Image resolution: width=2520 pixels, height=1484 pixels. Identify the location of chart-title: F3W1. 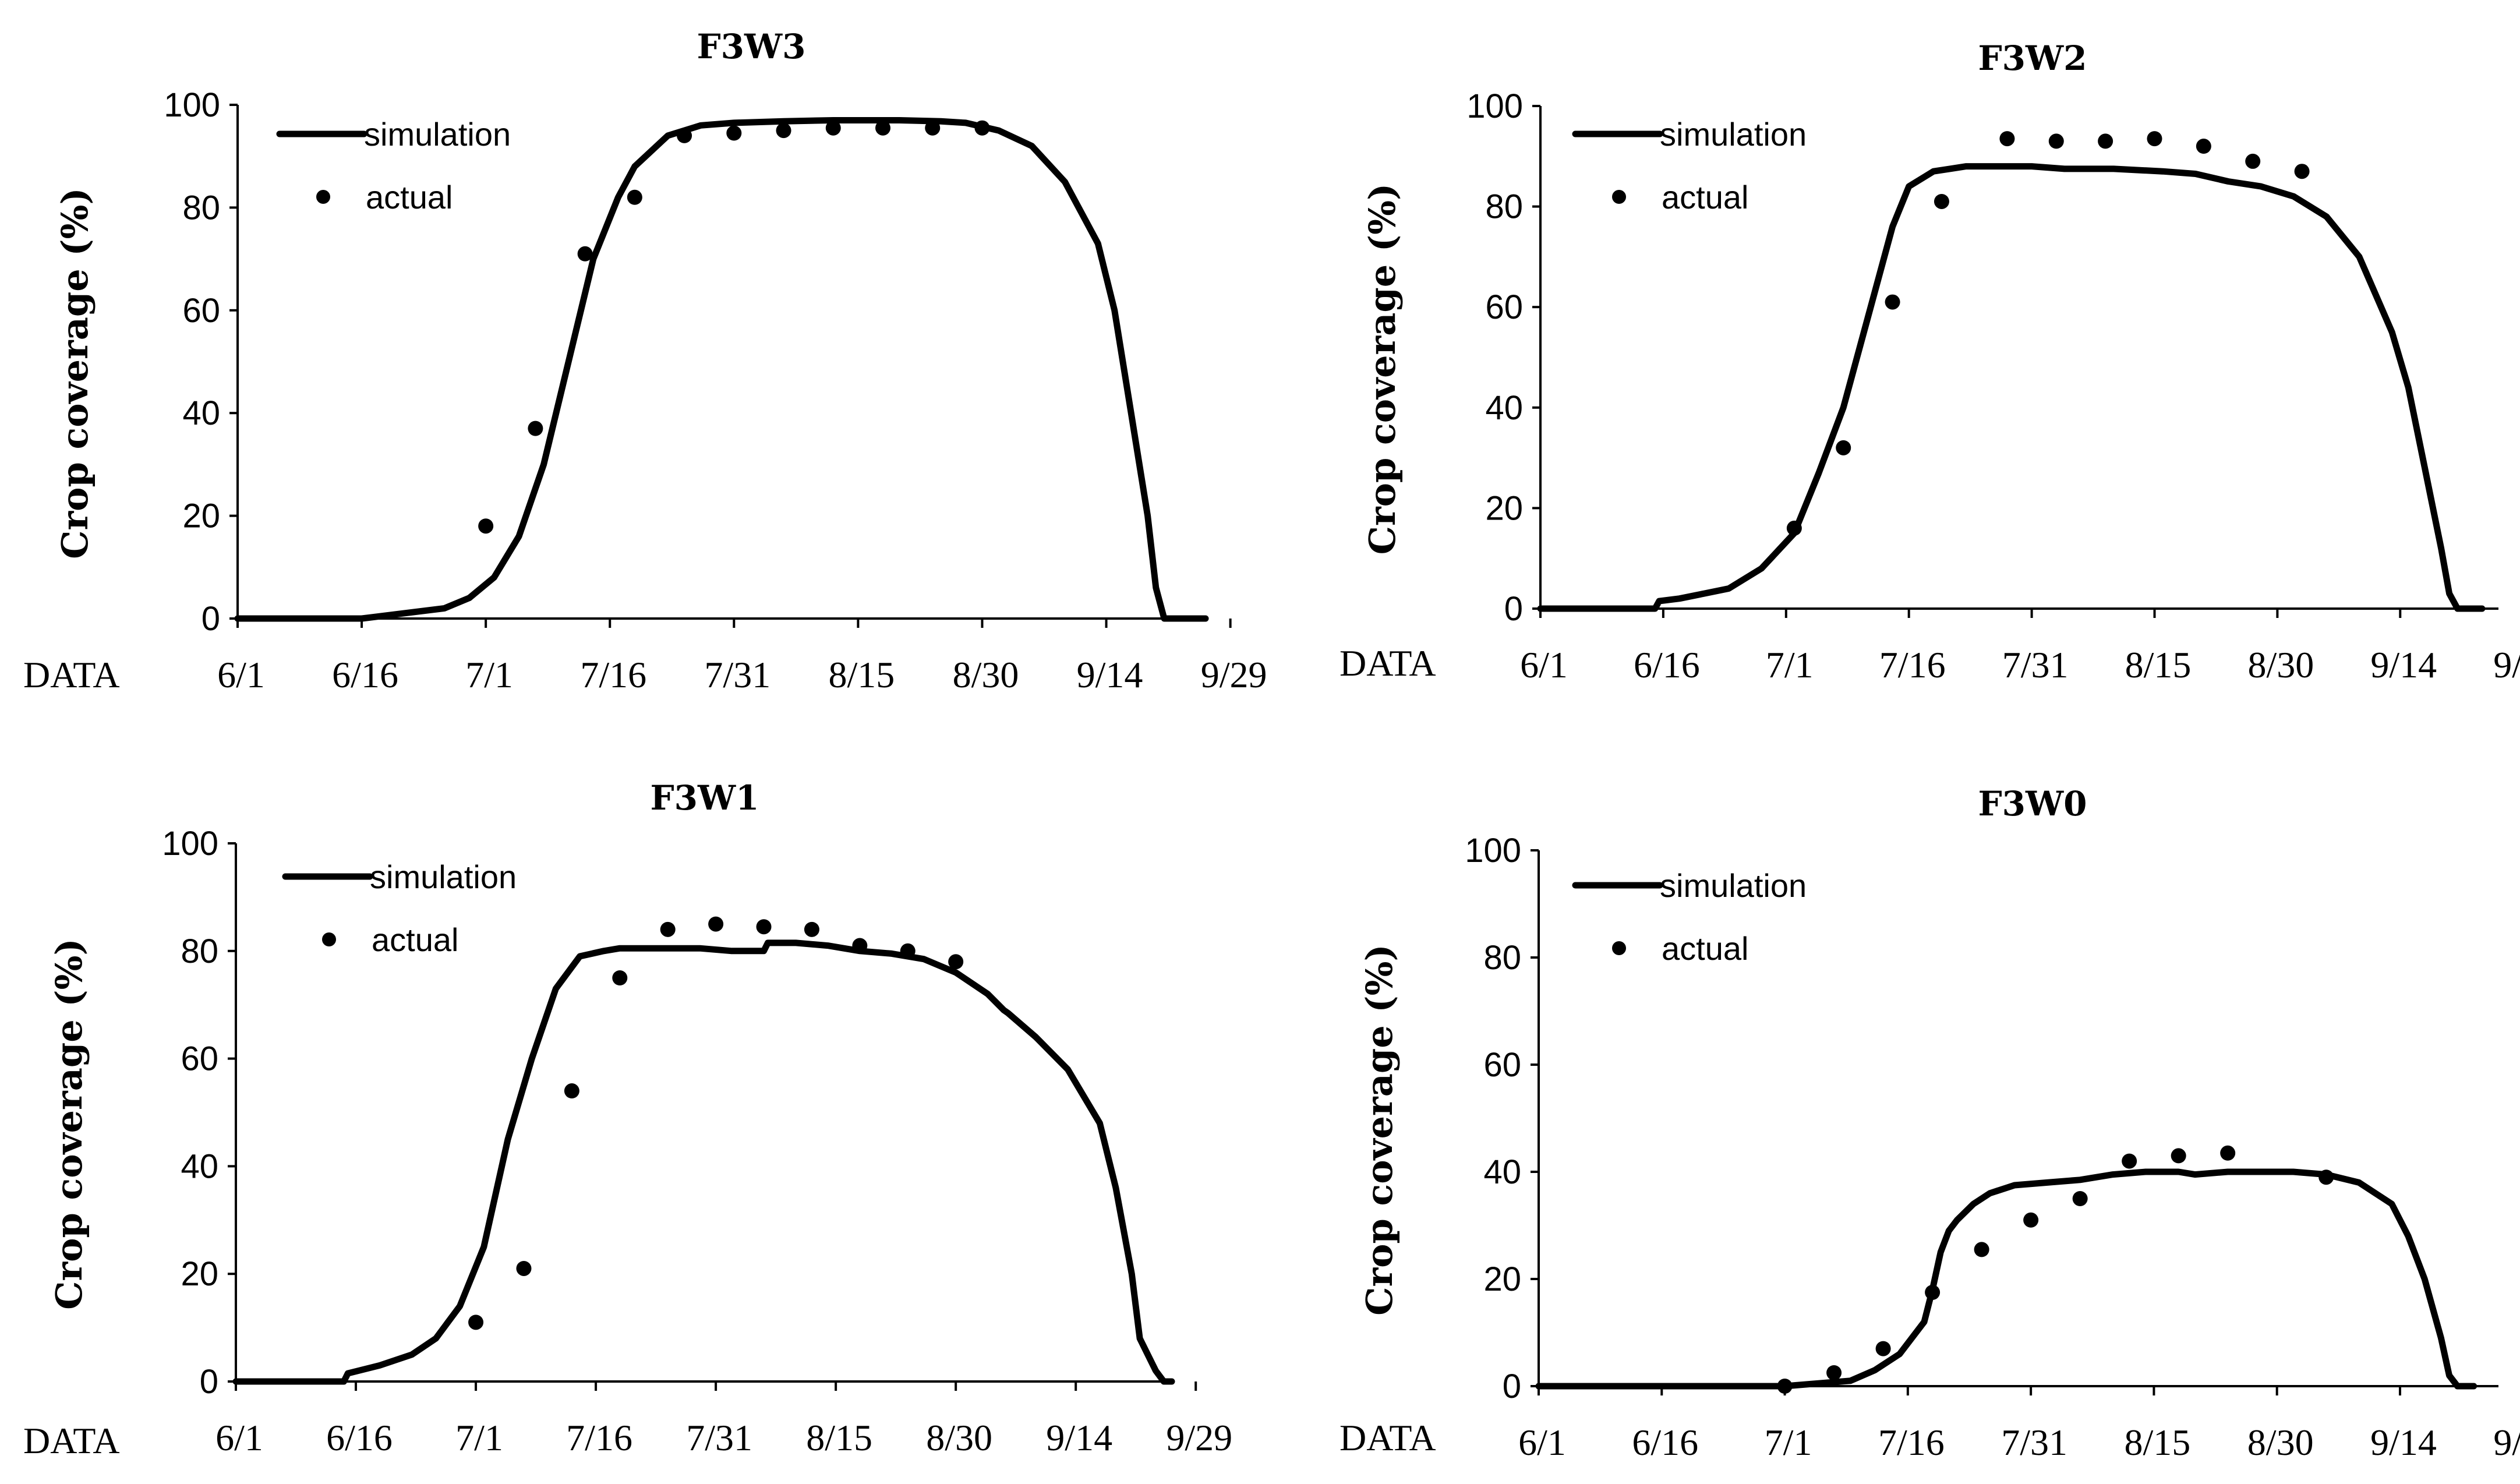
(704, 798).